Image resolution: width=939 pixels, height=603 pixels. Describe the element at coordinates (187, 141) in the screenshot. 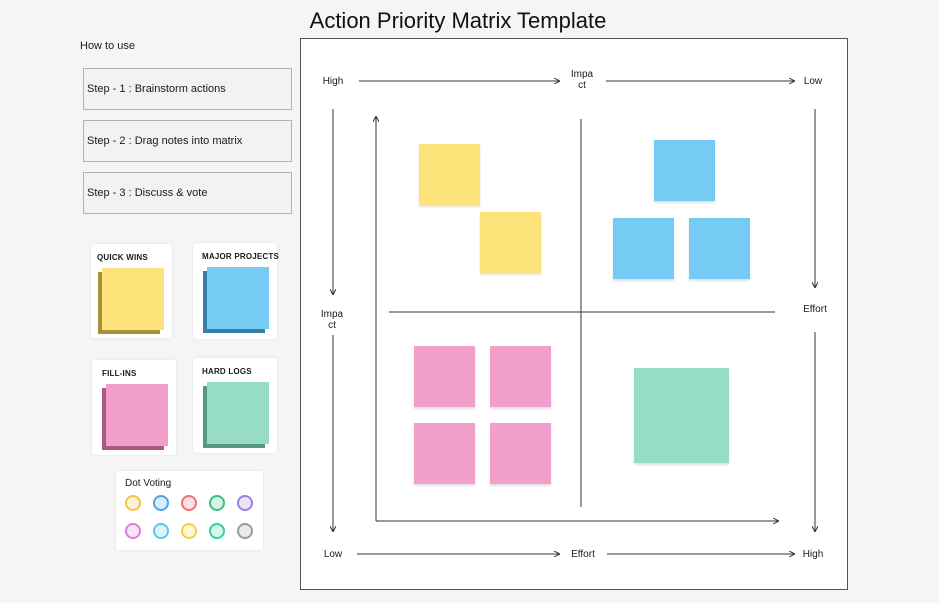

I see `step-2-card: Step - 2 : Drag notes into matrix` at that location.